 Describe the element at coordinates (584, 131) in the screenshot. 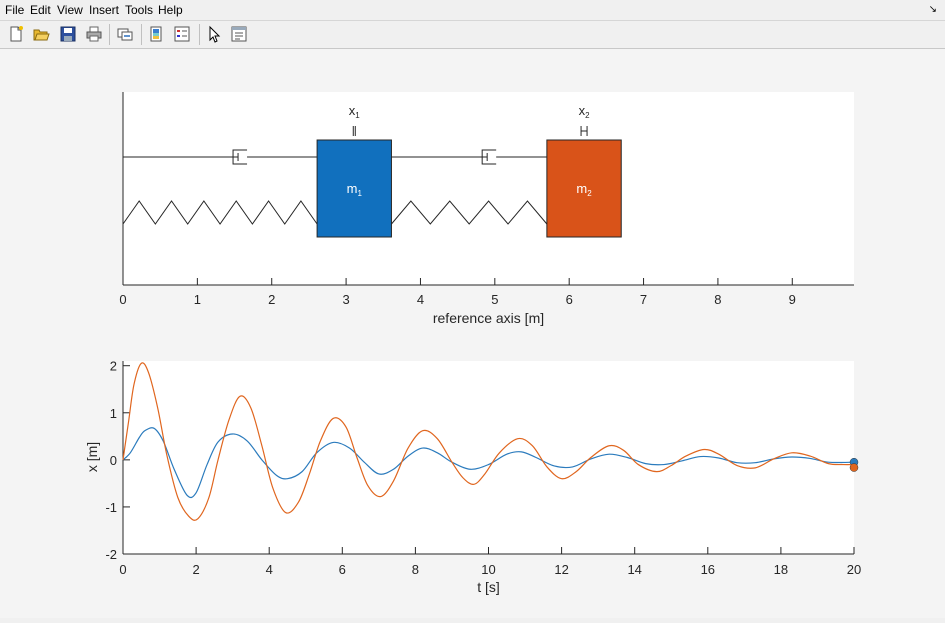

I see `x2-marker` at that location.